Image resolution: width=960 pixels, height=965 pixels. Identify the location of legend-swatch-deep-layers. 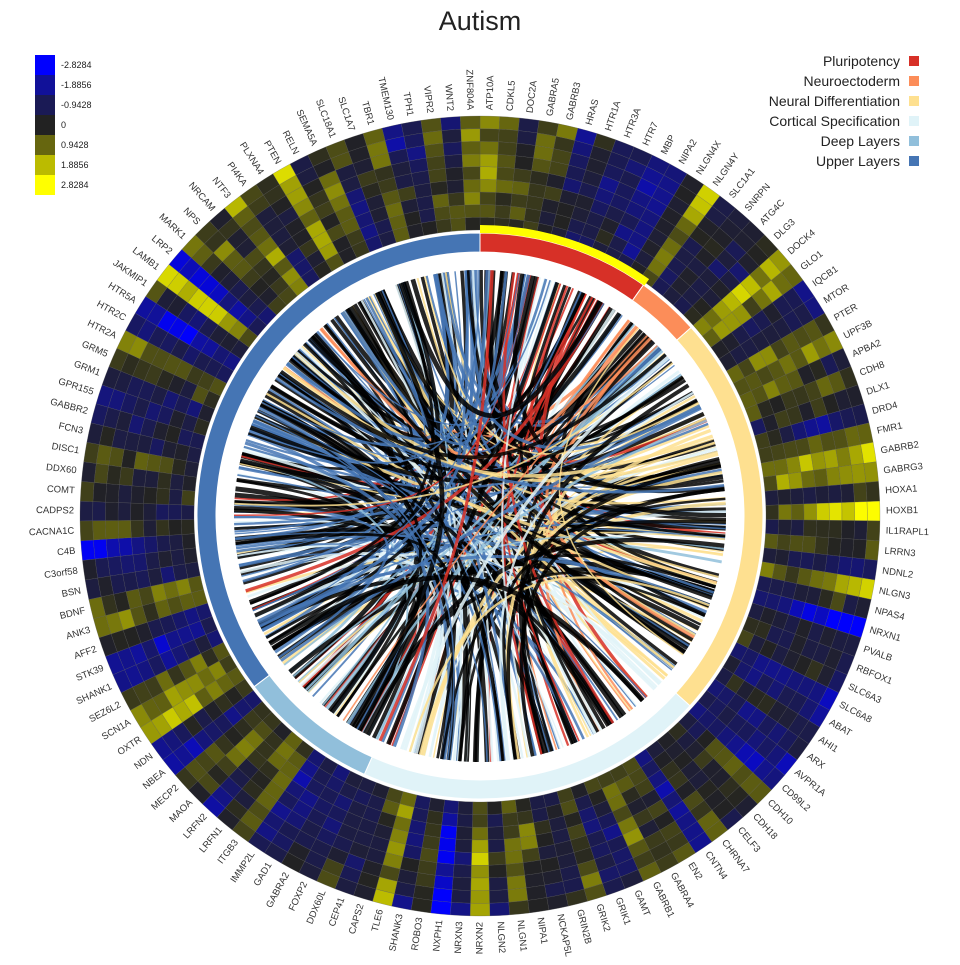
(914, 141).